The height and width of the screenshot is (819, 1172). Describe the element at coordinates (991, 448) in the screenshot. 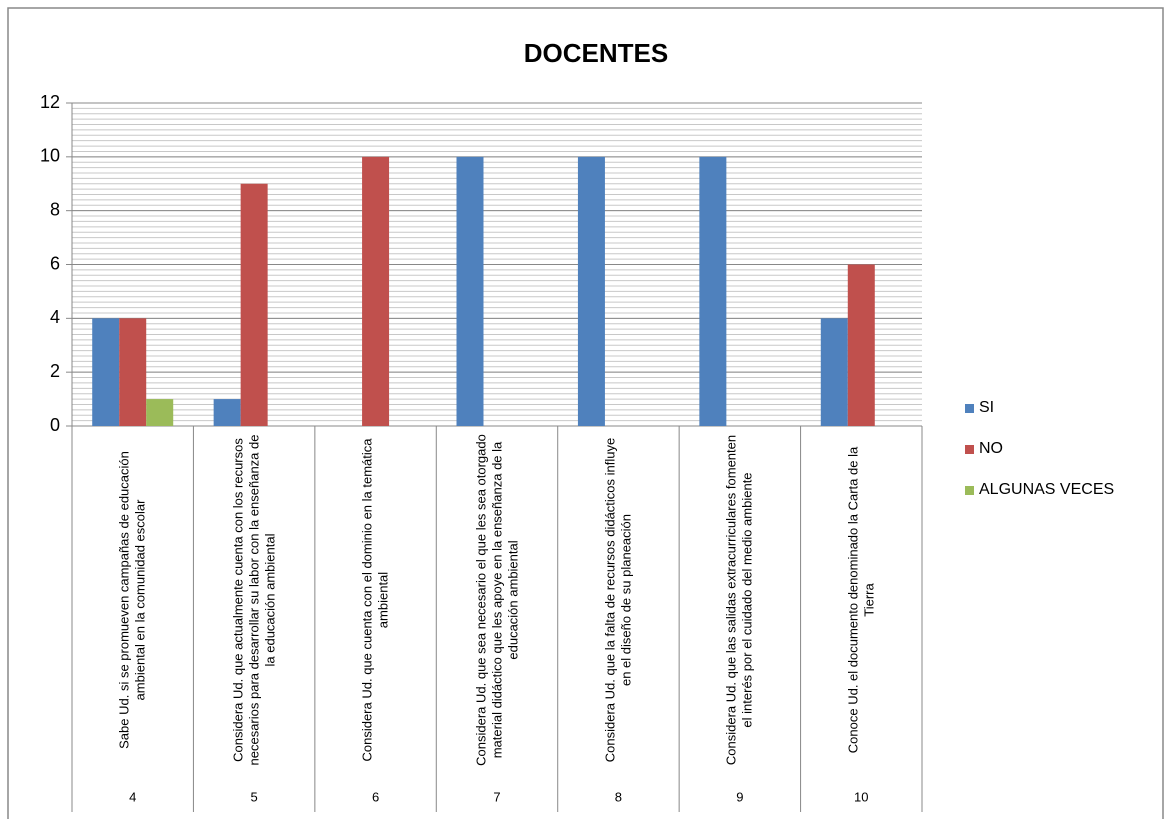

I see `legend-label: NO` at that location.